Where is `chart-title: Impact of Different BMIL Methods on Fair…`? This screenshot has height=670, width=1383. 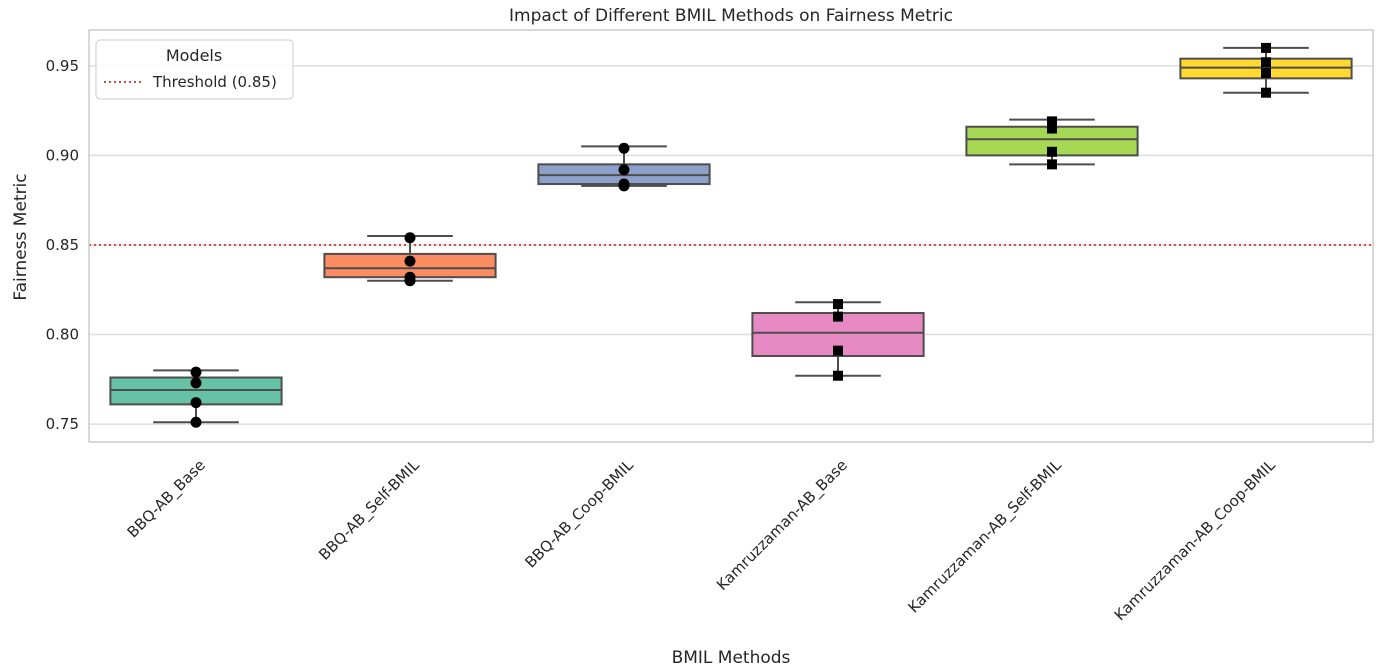 chart-title: Impact of Different BMIL Methods on Fair… is located at coordinates (731, 16).